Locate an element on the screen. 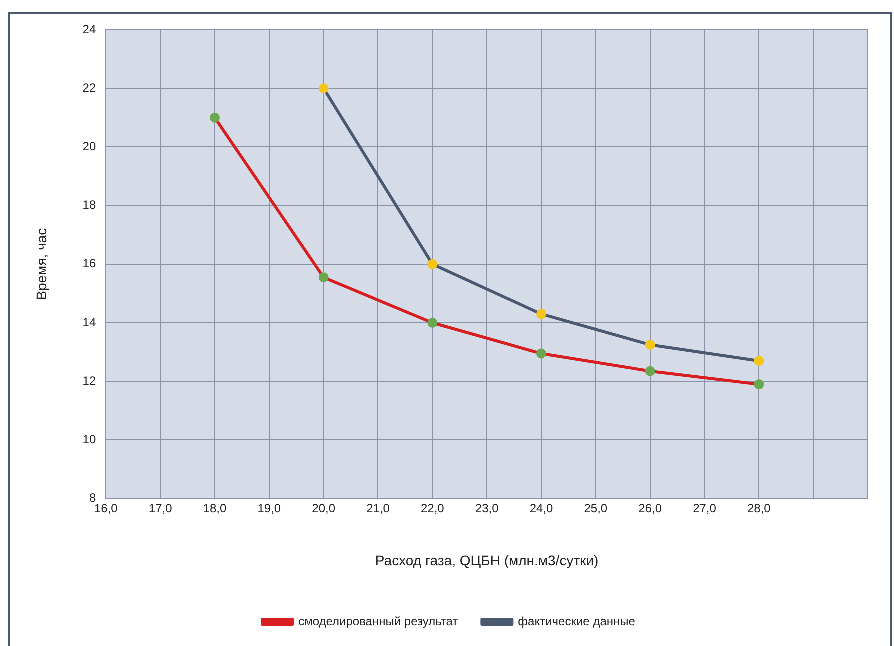  x-tick-label: 23,0 is located at coordinates (487, 508).